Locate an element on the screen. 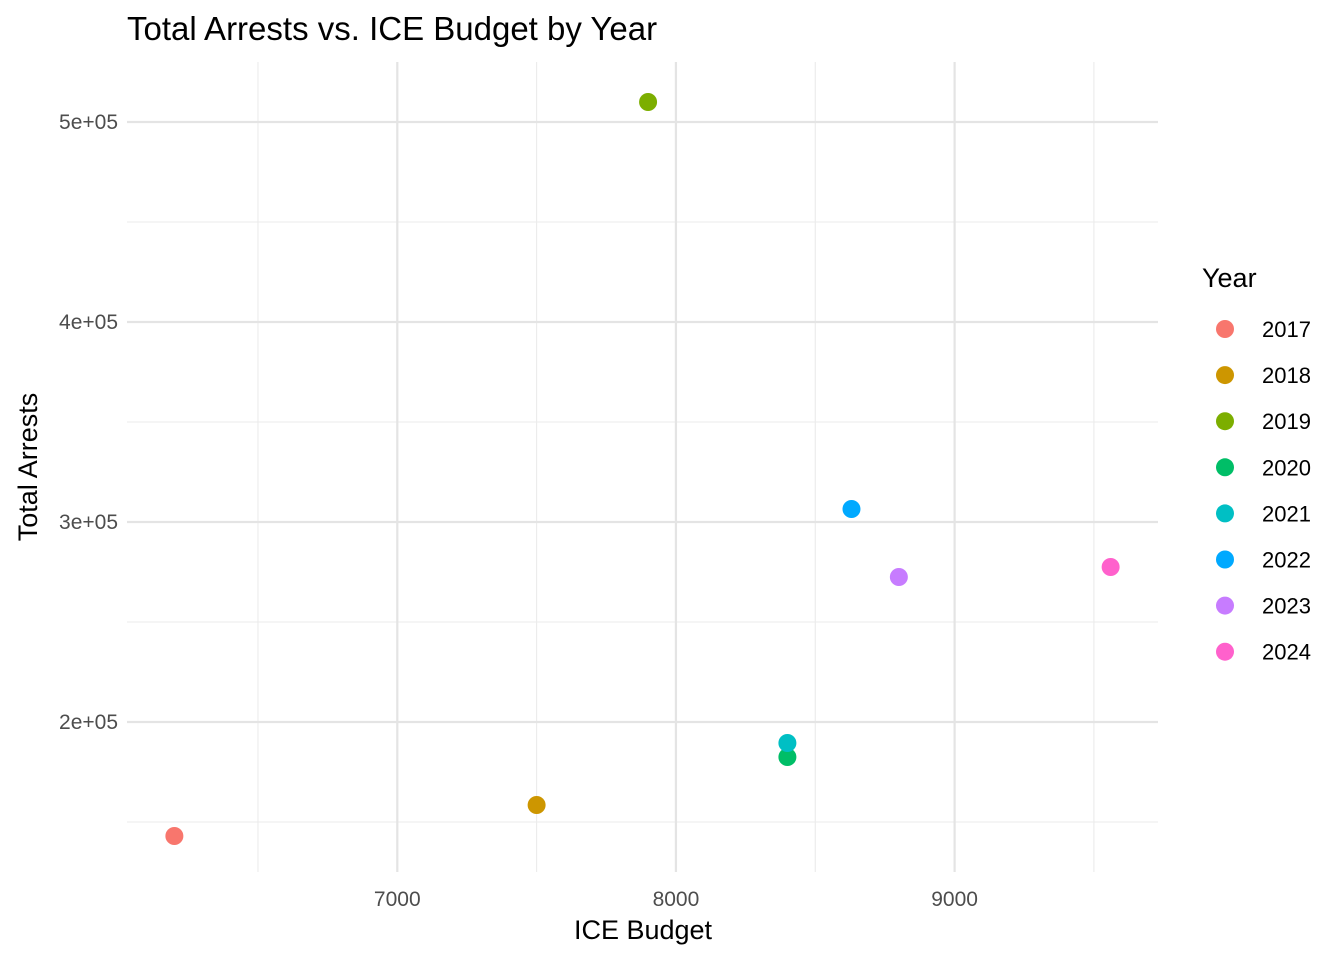 This screenshot has height=965, width=1344. legend-key-2022 is located at coordinates (1225, 559).